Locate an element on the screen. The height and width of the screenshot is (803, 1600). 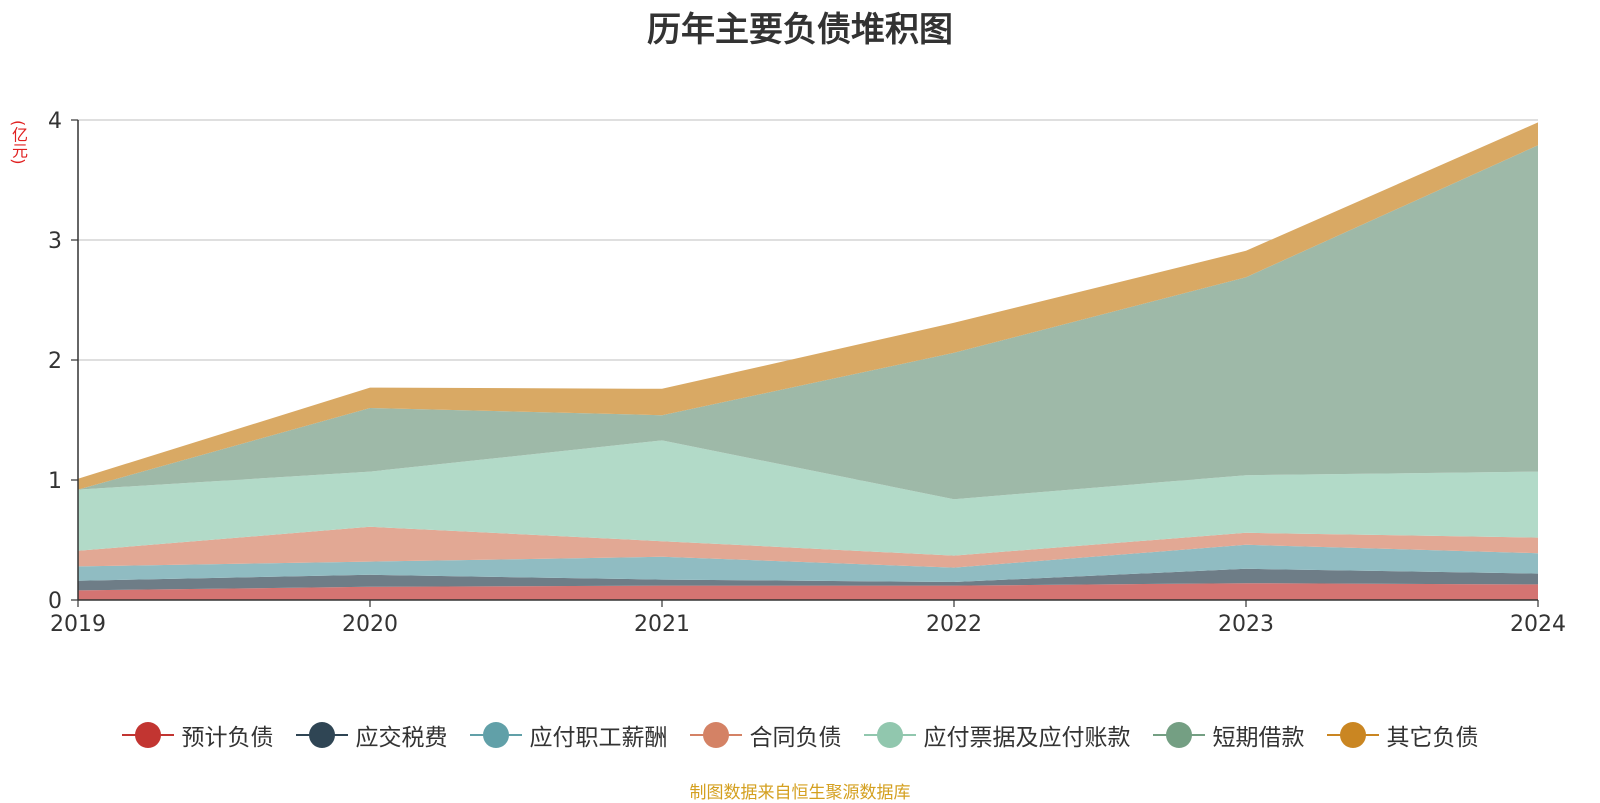
y-tick-label: 2 is located at coordinates (55, 361).